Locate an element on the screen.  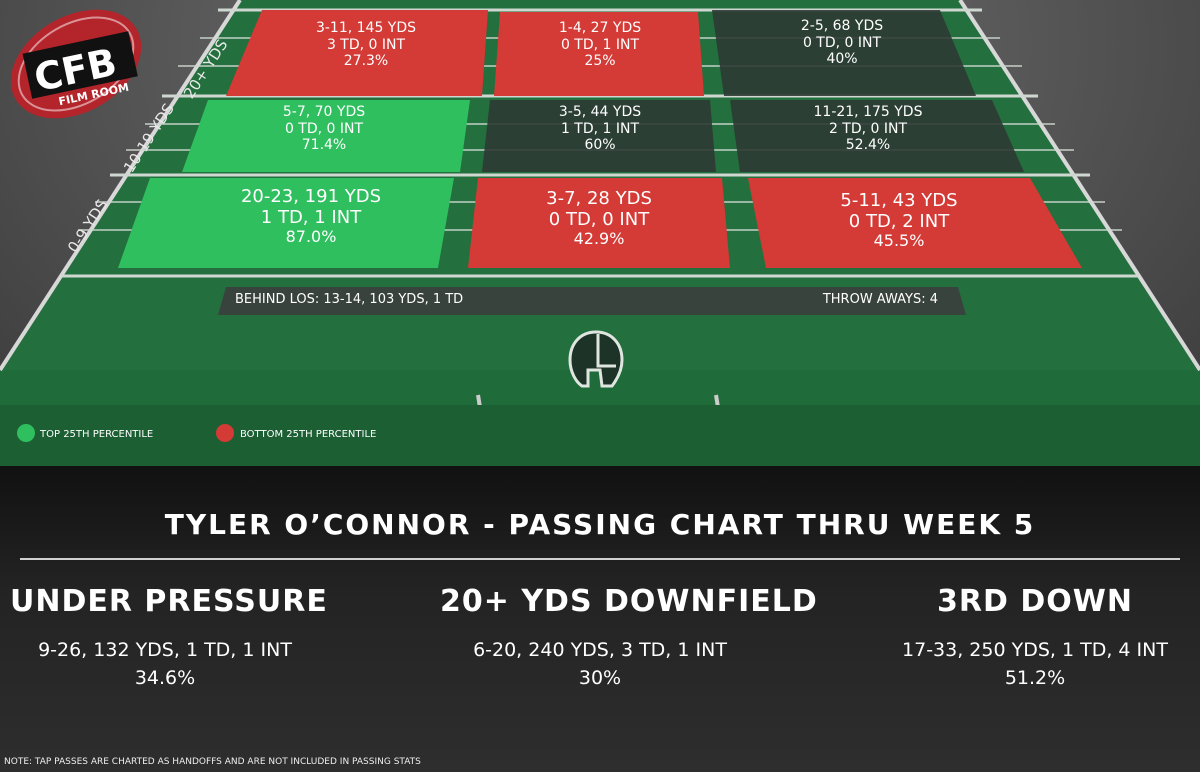
zone-line1: 2-5, 68 YDS is located at coordinates (842, 26).